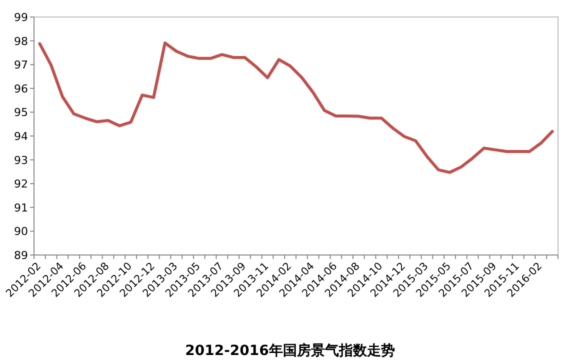 The width and height of the screenshot is (567, 364). Describe the element at coordinates (21, 184) in the screenshot. I see `y-tick-label: 92` at that location.